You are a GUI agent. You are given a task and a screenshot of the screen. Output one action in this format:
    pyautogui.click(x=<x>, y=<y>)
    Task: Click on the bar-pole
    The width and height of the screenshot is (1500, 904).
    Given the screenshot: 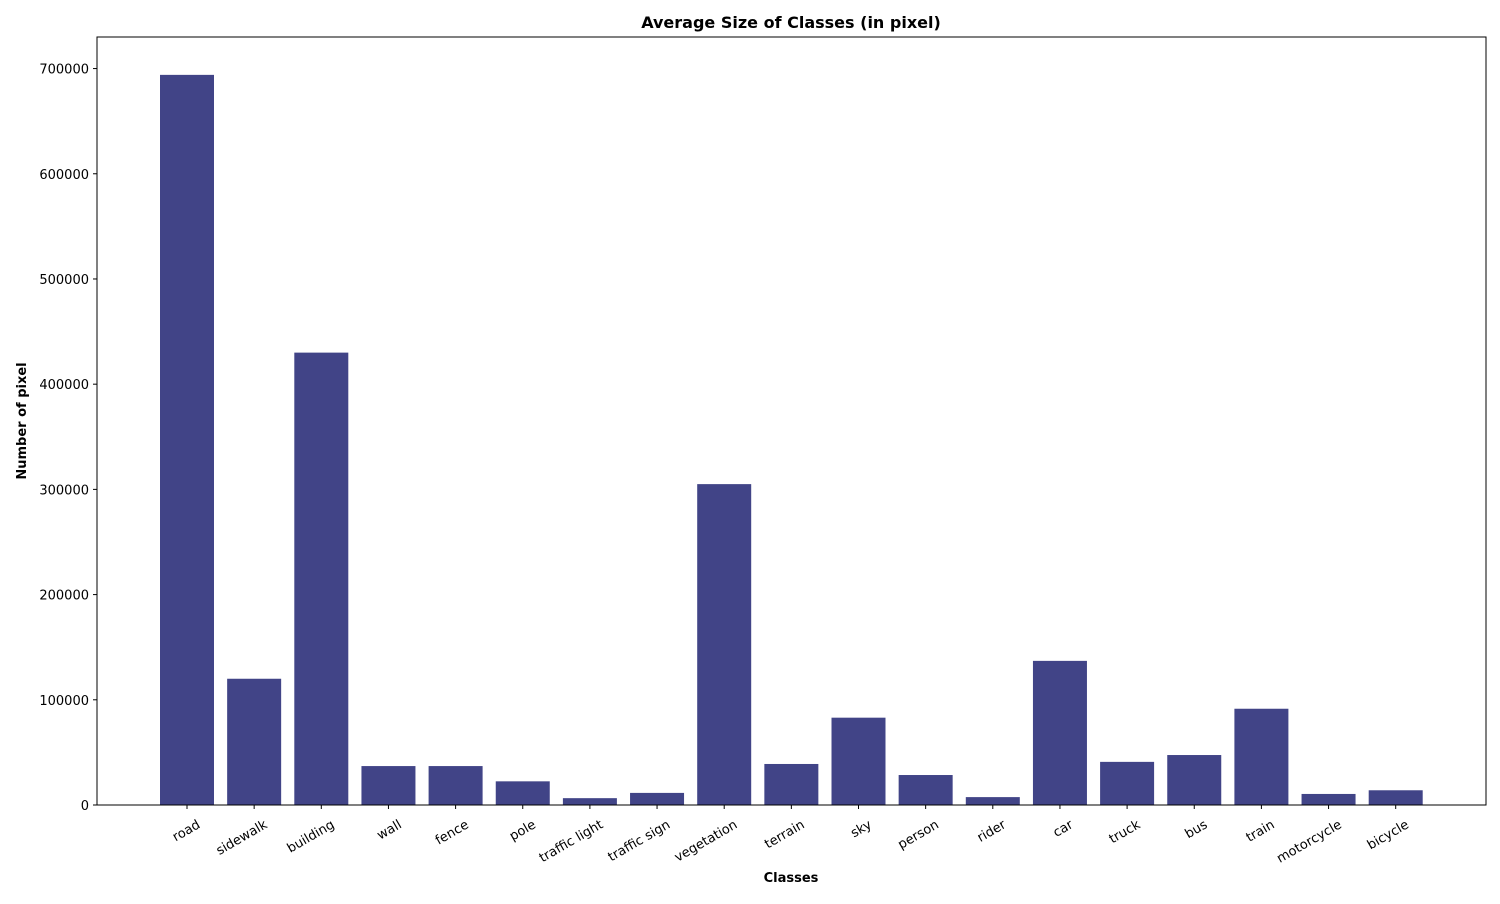 What is the action you would take?
    pyautogui.click(x=522, y=793)
    